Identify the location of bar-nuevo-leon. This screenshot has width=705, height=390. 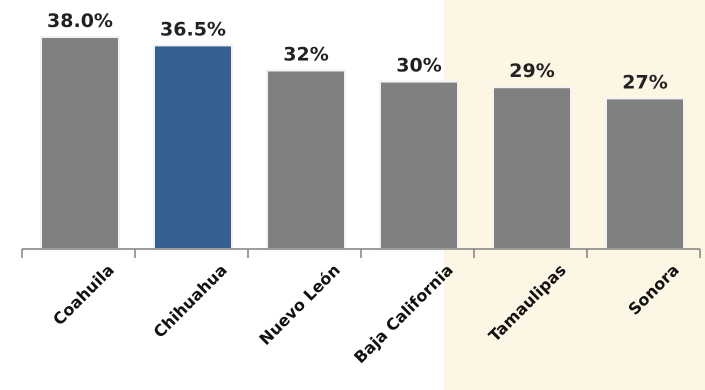
(306, 159).